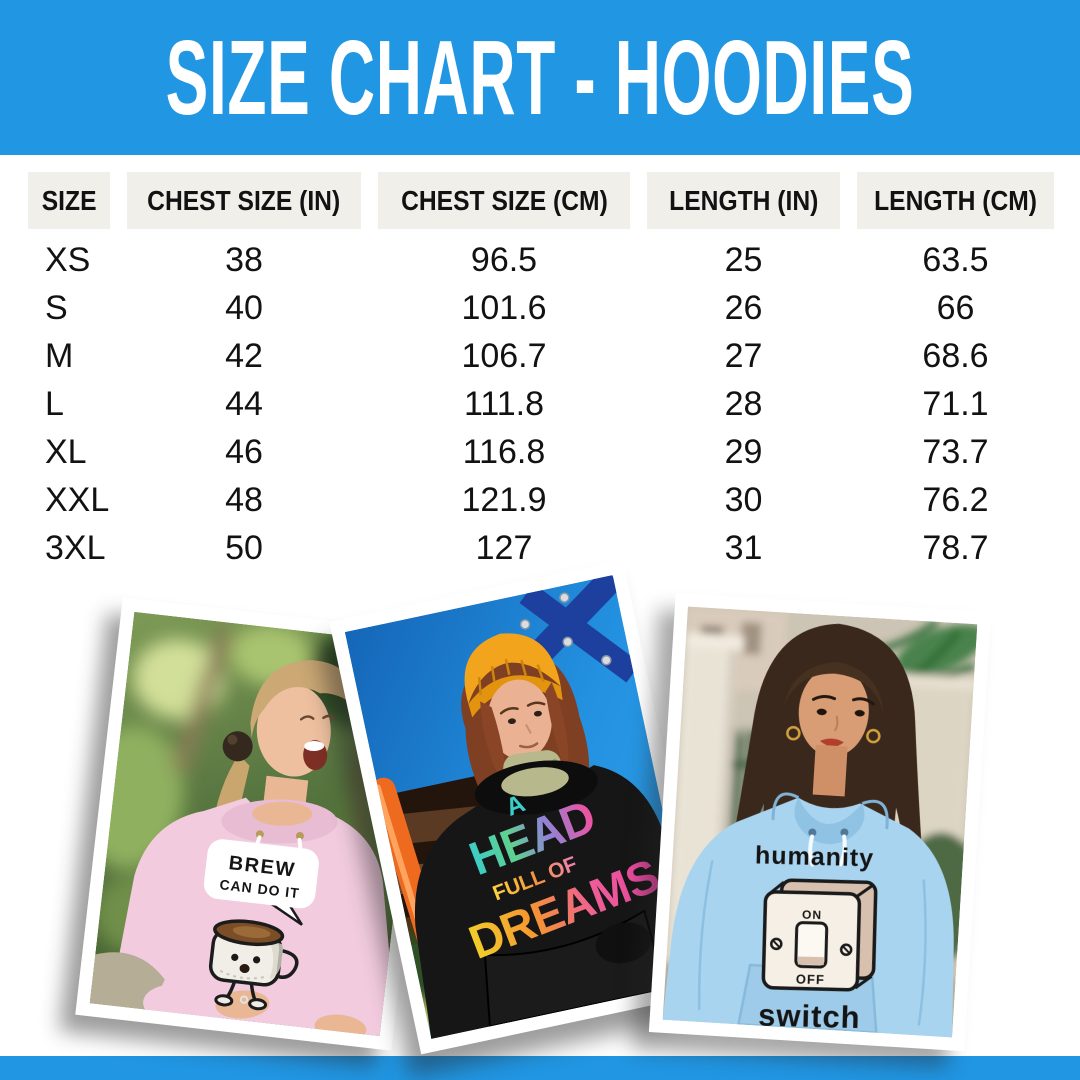 This screenshot has width=1080, height=1080. What do you see at coordinates (793, 733) in the screenshot?
I see `hoop-earring` at bounding box center [793, 733].